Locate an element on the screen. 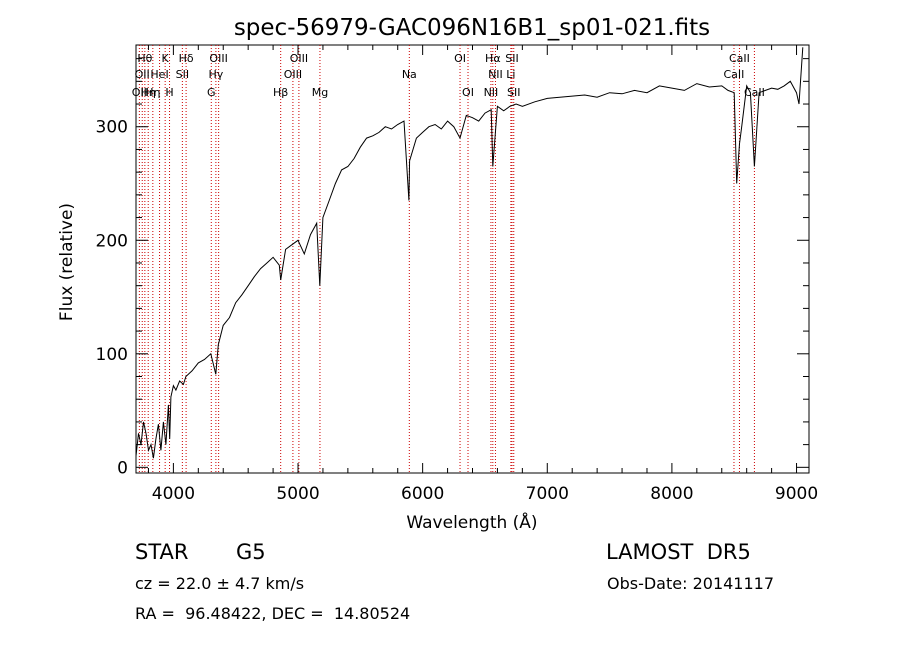  line-label-1: OII is located at coordinates (142, 74).